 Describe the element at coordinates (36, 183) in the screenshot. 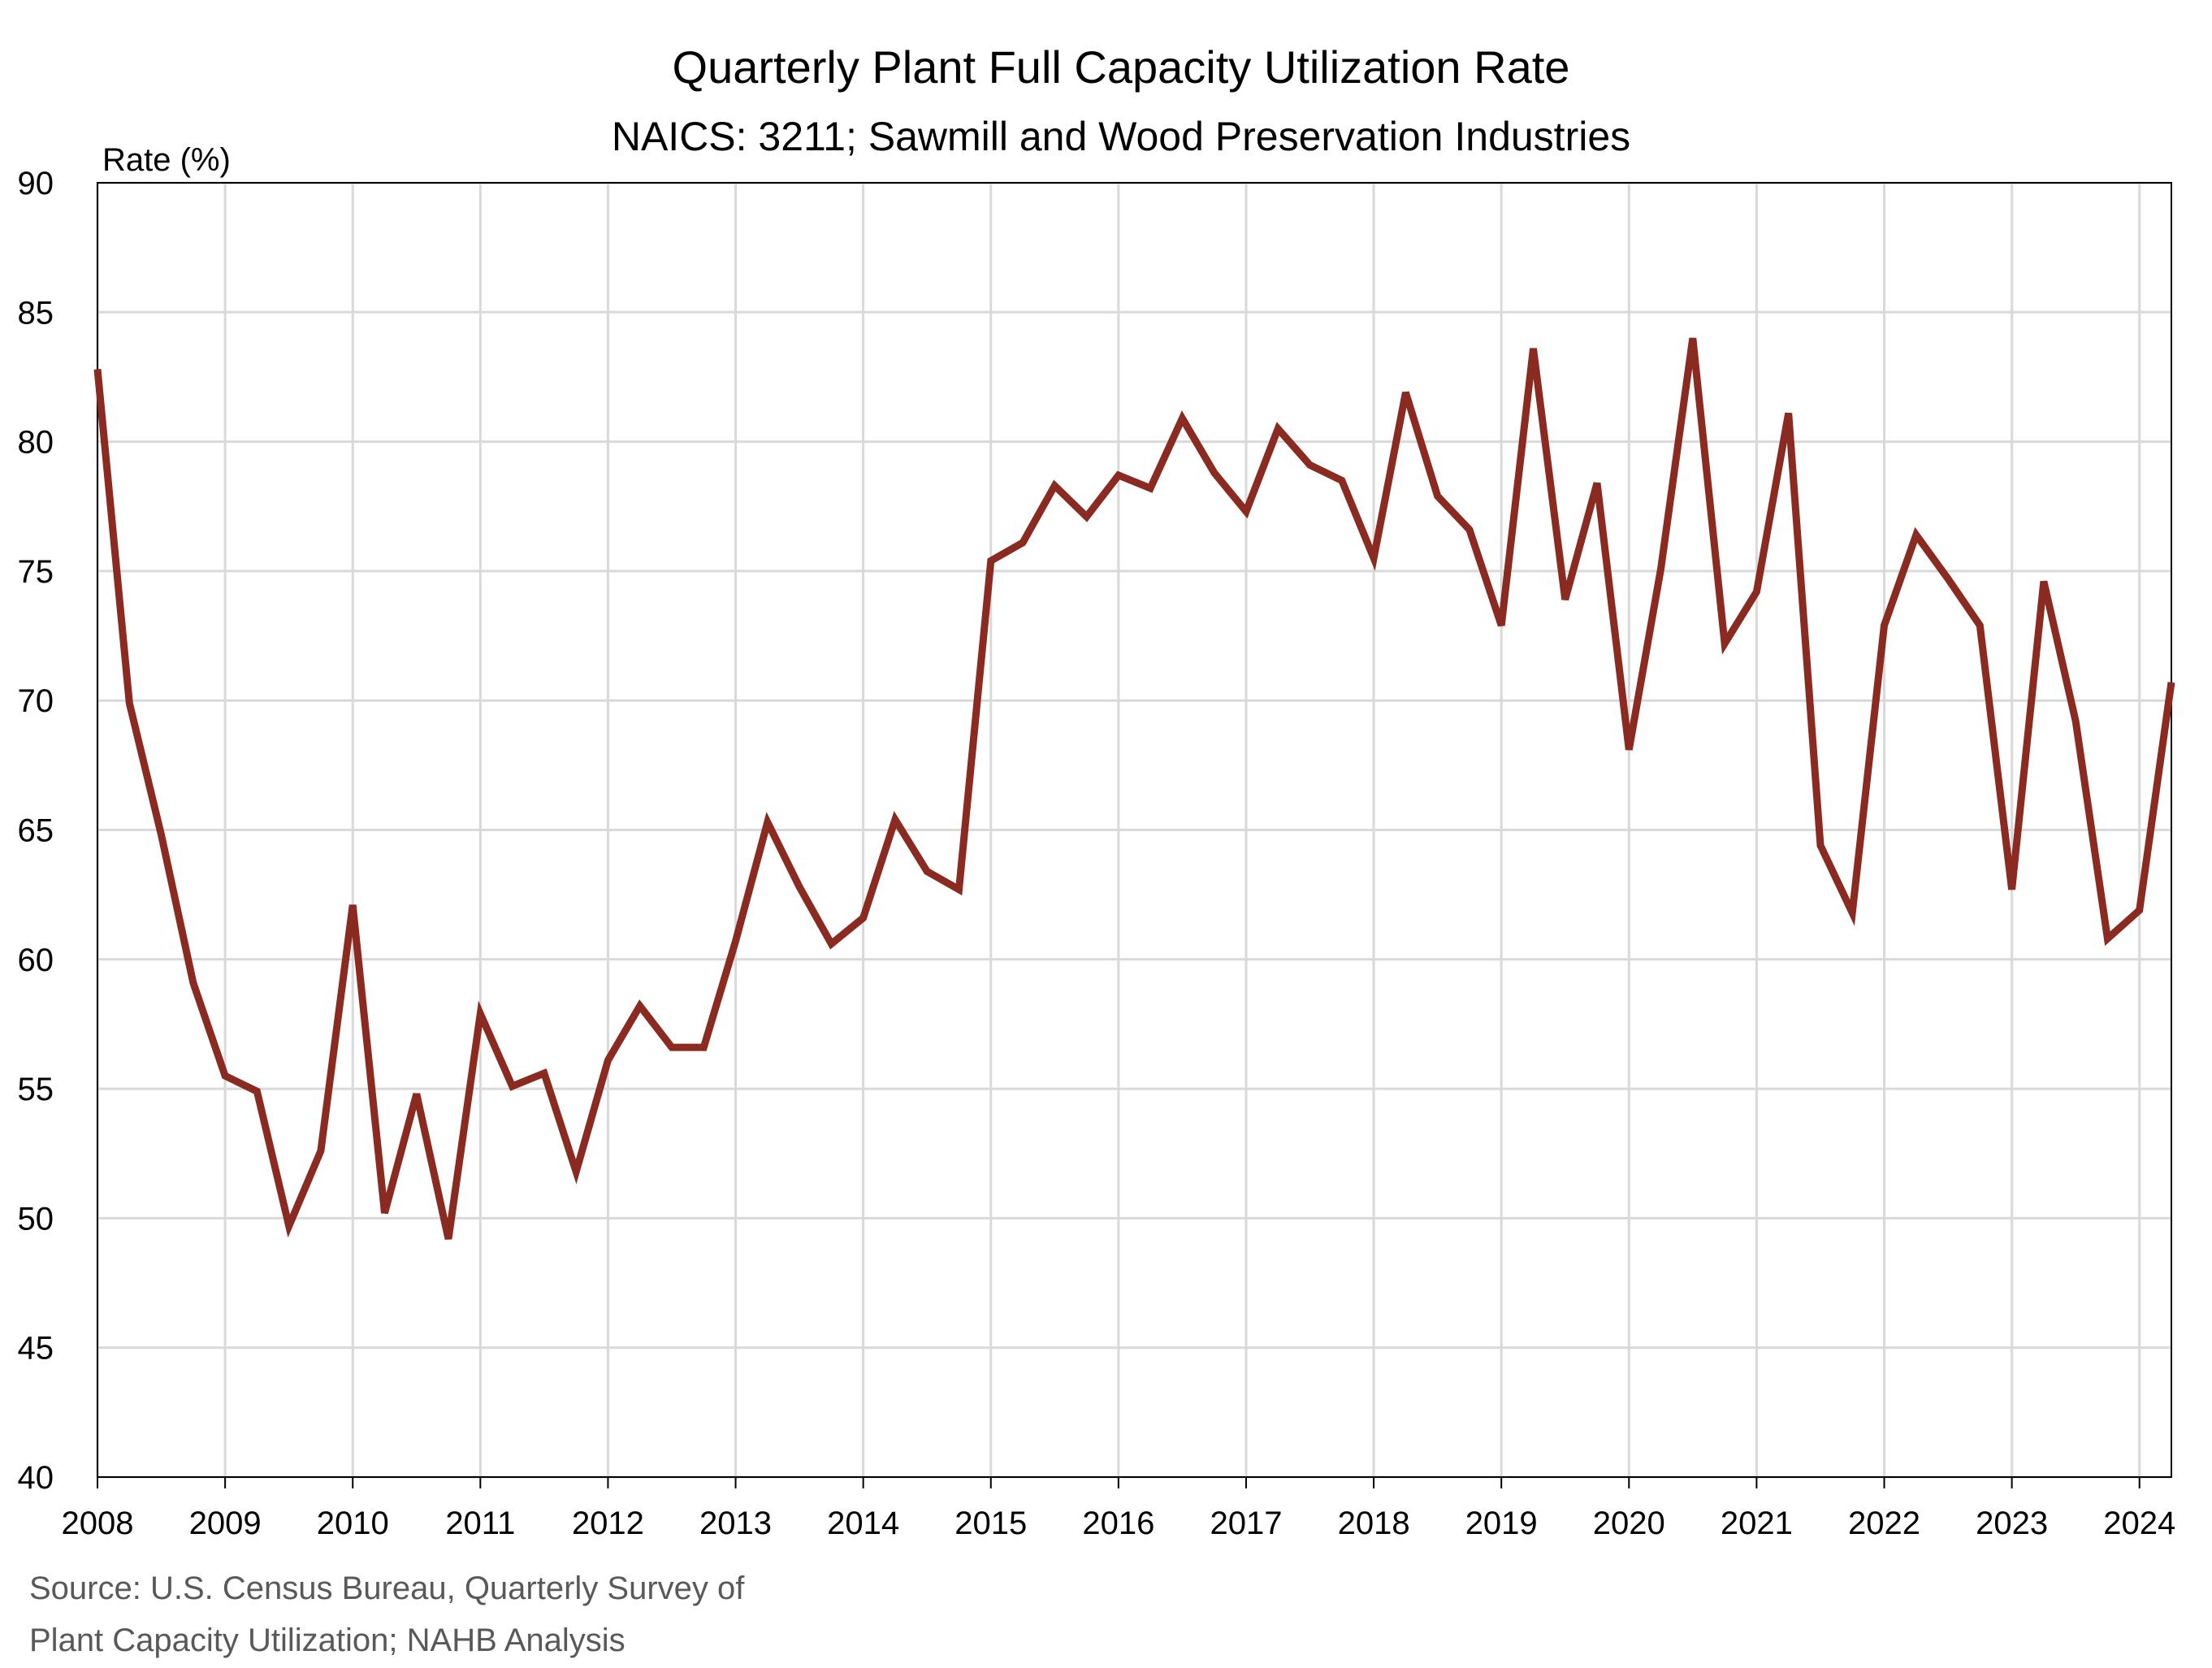

I see `y-tick-label: 90` at that location.